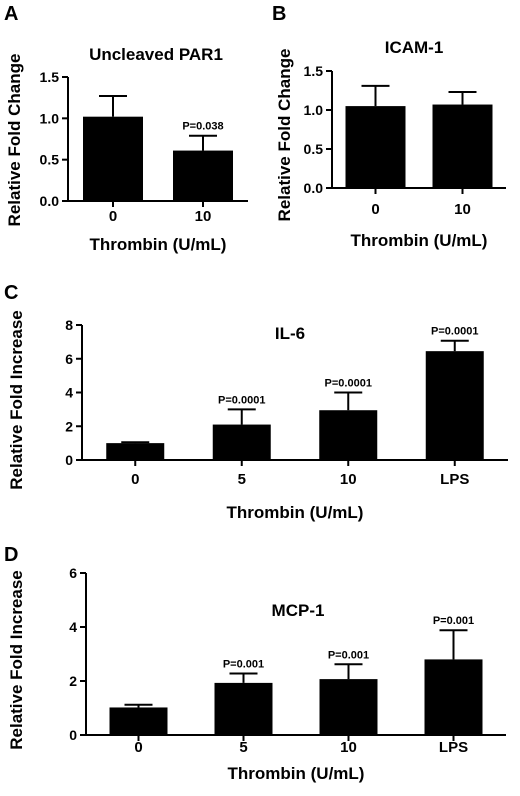 The image size is (520, 796). I want to click on panel-c-category-label: 0, so click(135, 479).